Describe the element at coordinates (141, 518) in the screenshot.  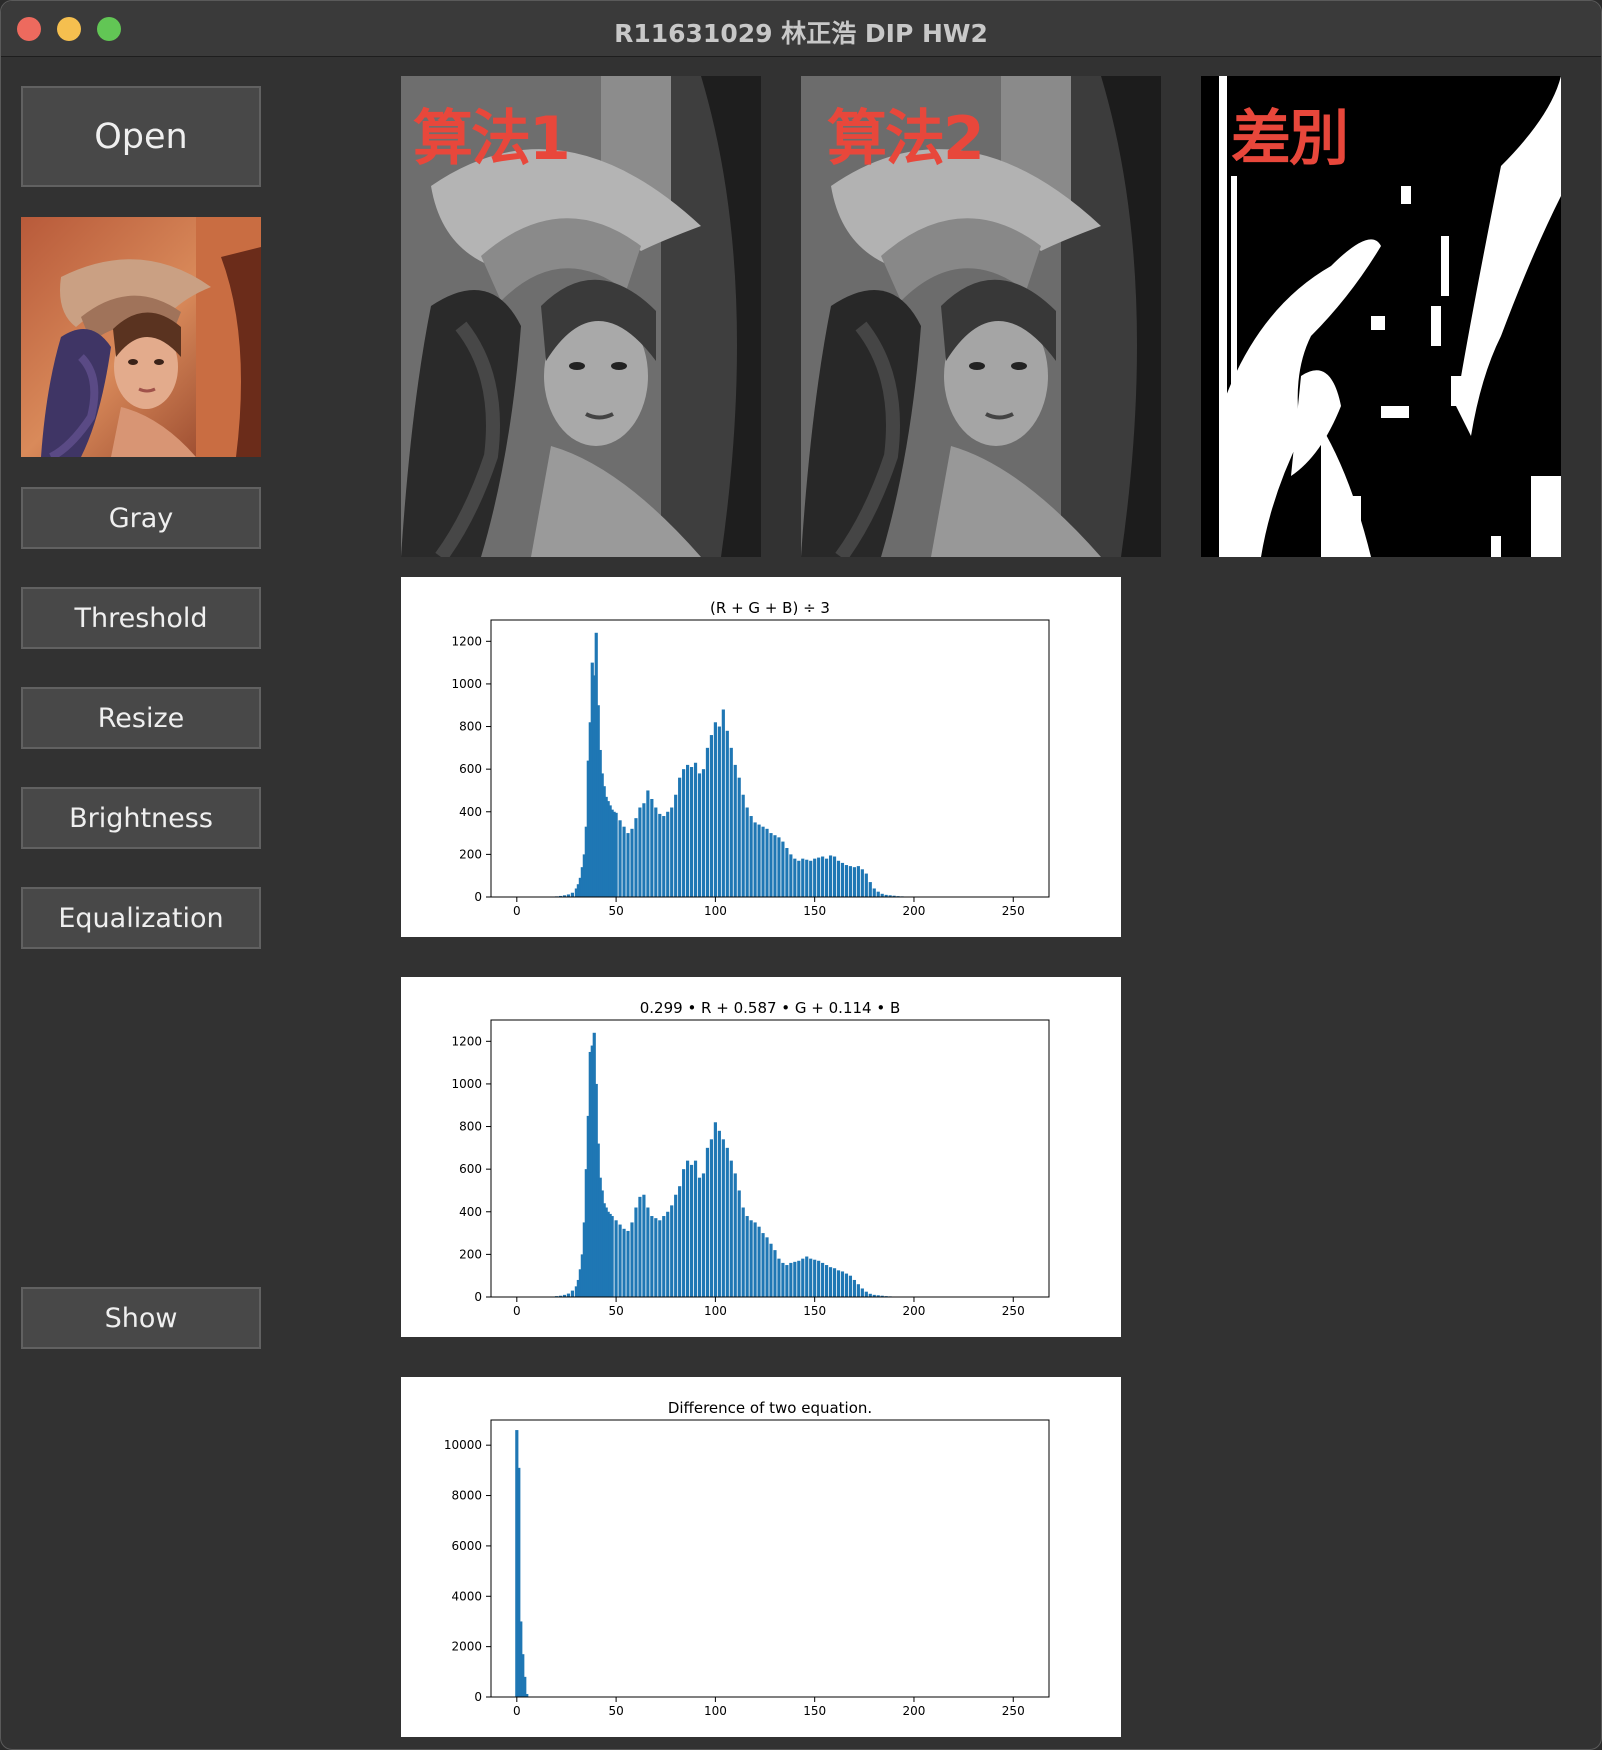
I see `gray-button: Gray` at that location.